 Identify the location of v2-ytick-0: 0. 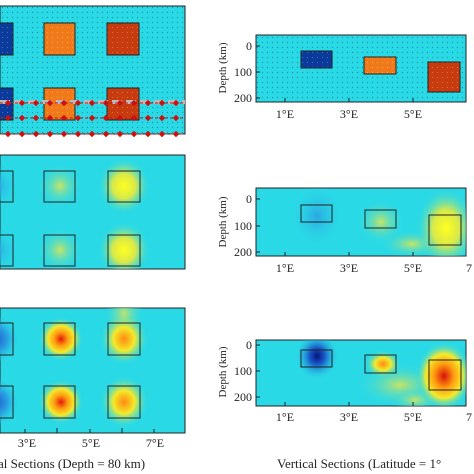
(249, 199).